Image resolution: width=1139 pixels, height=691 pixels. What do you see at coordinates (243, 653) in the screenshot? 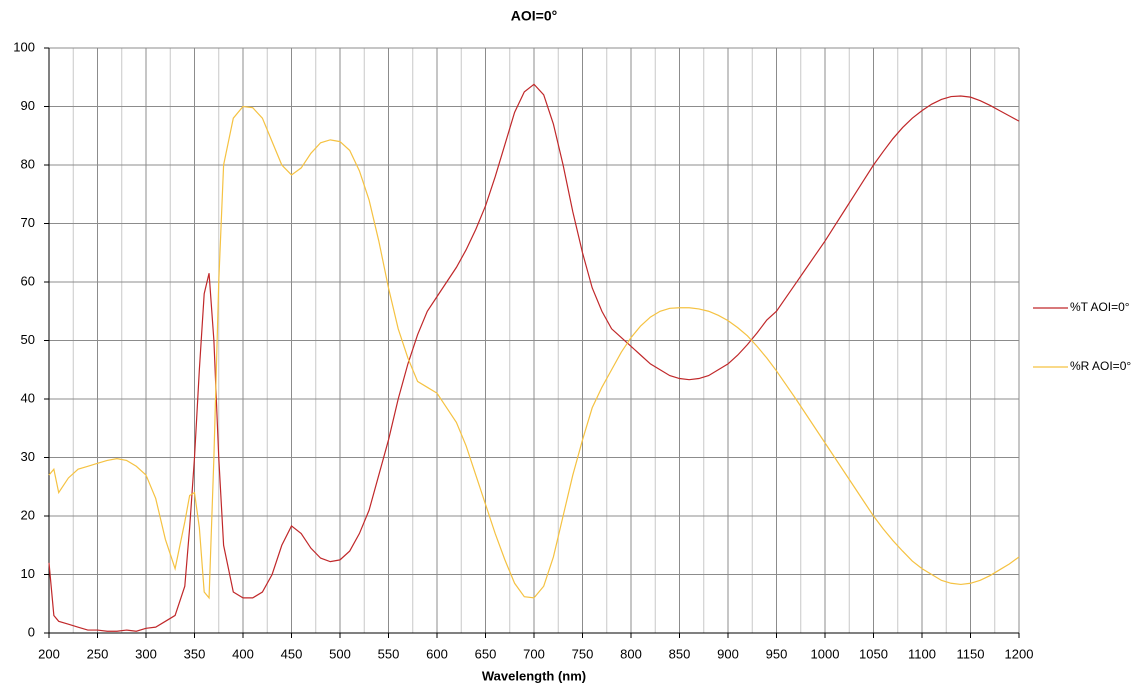
I see `x-tick-label: 400` at bounding box center [243, 653].